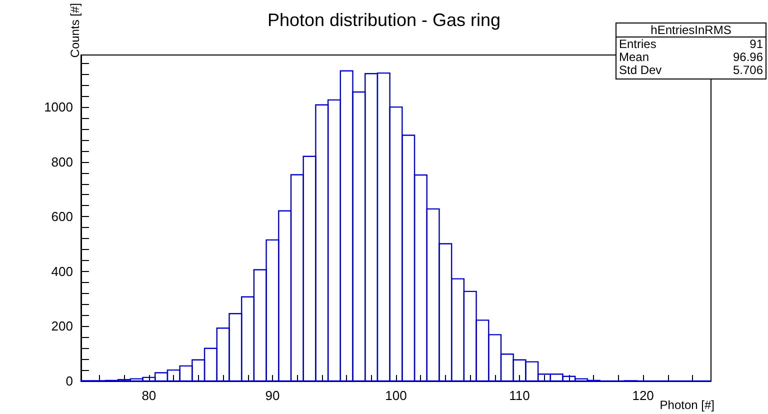  Describe the element at coordinates (396, 395) in the screenshot. I see `x-tick-label: 100` at that location.